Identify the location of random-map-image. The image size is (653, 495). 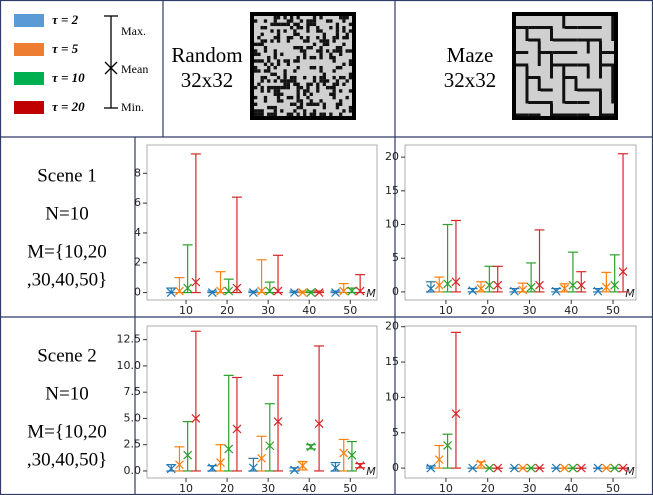
(303, 66).